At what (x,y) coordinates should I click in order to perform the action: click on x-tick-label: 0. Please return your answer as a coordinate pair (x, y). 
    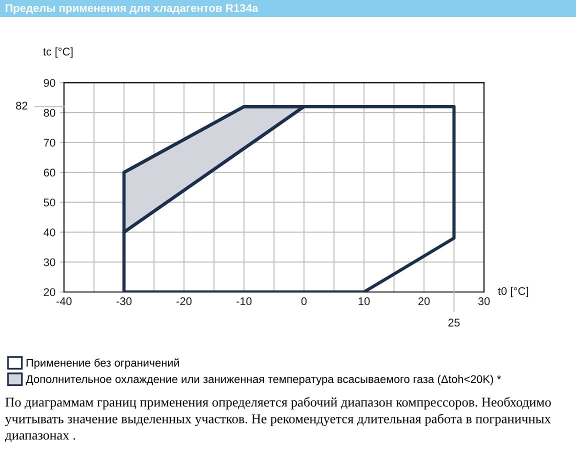
    Looking at the image, I should click on (304, 301).